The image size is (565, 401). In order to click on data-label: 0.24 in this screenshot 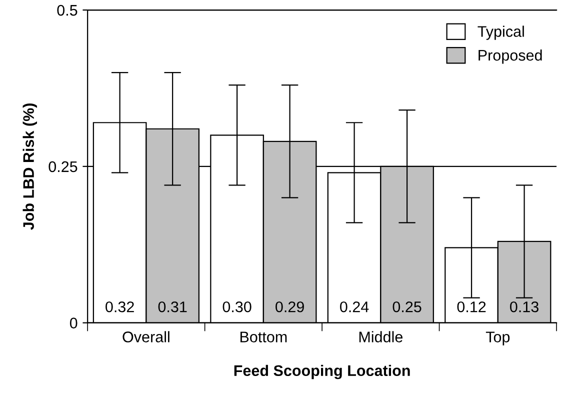, I will do `click(354, 306)`.